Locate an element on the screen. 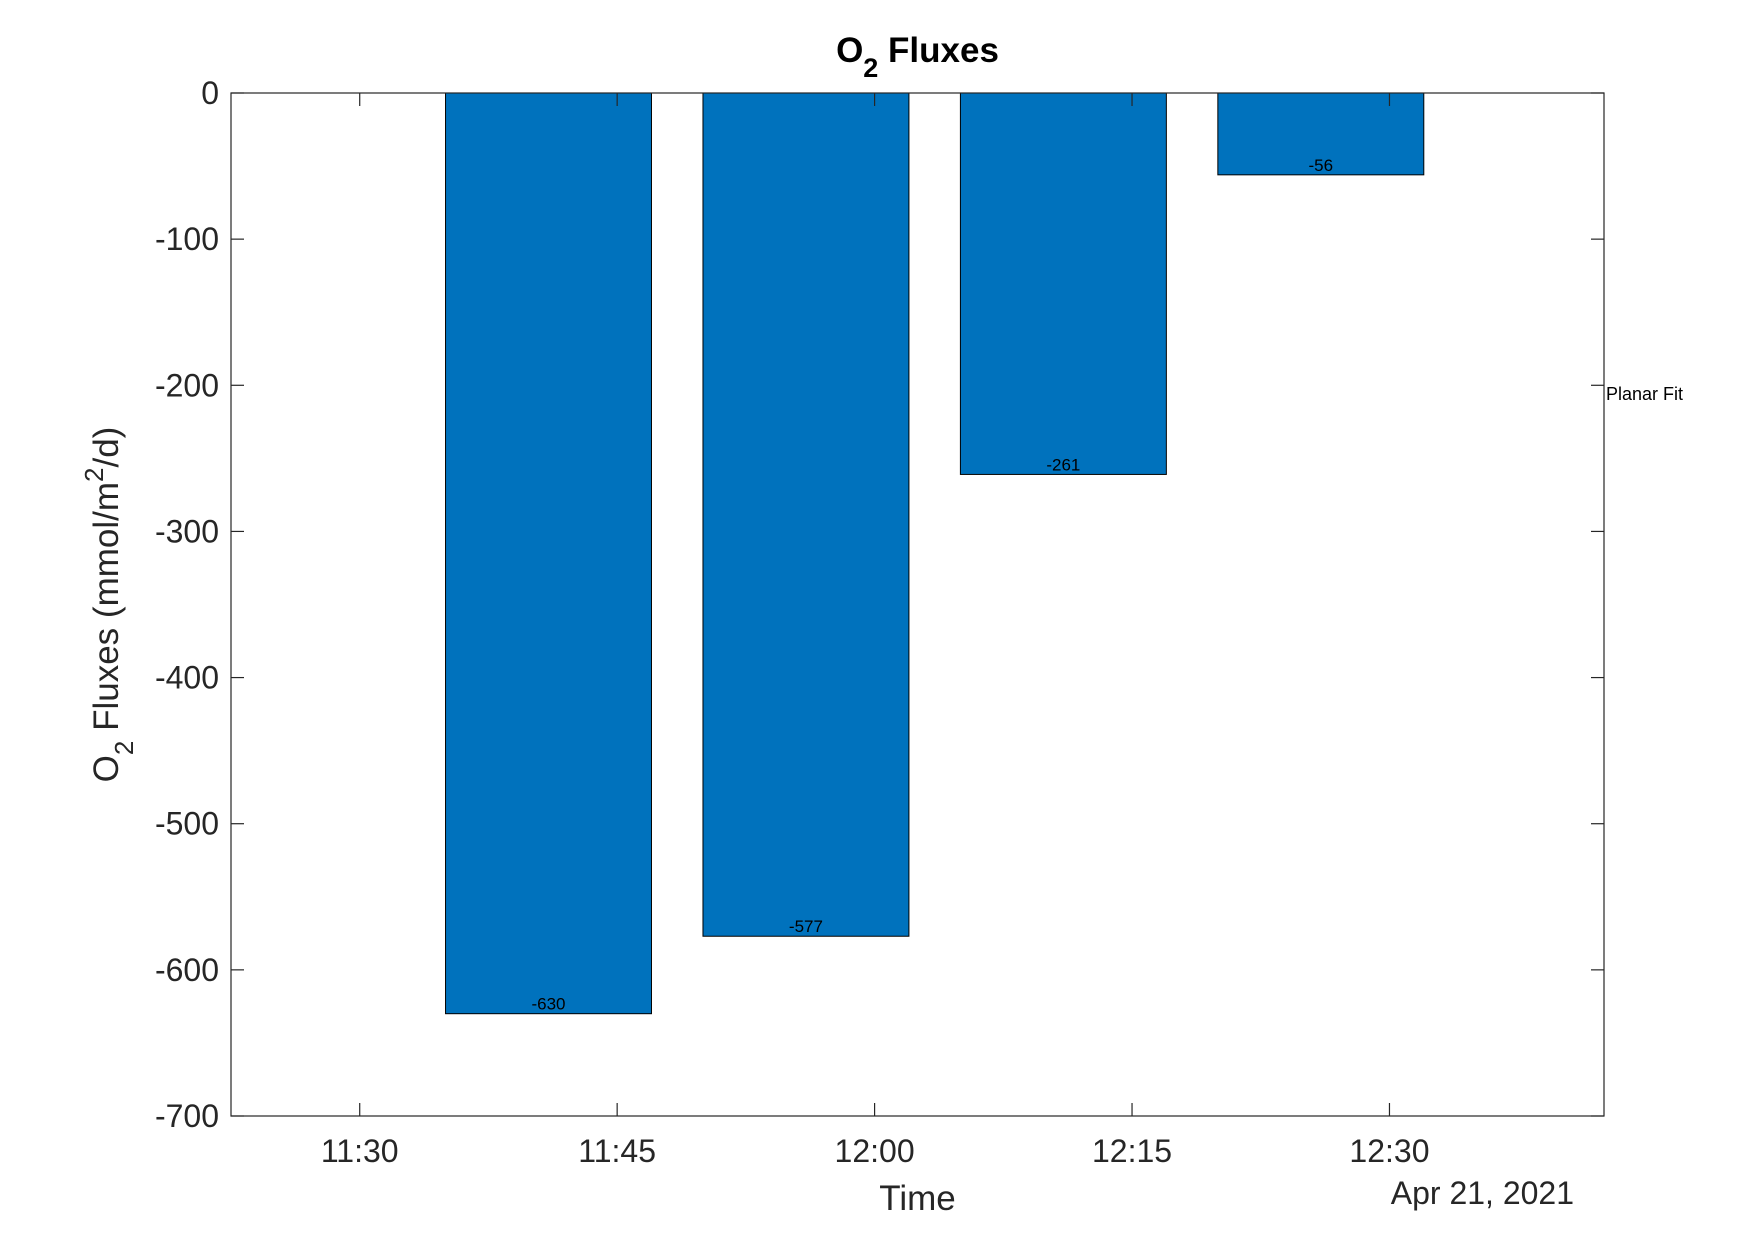 This screenshot has width=1754, height=1245. bar-label-2: -577 is located at coordinates (806, 926).